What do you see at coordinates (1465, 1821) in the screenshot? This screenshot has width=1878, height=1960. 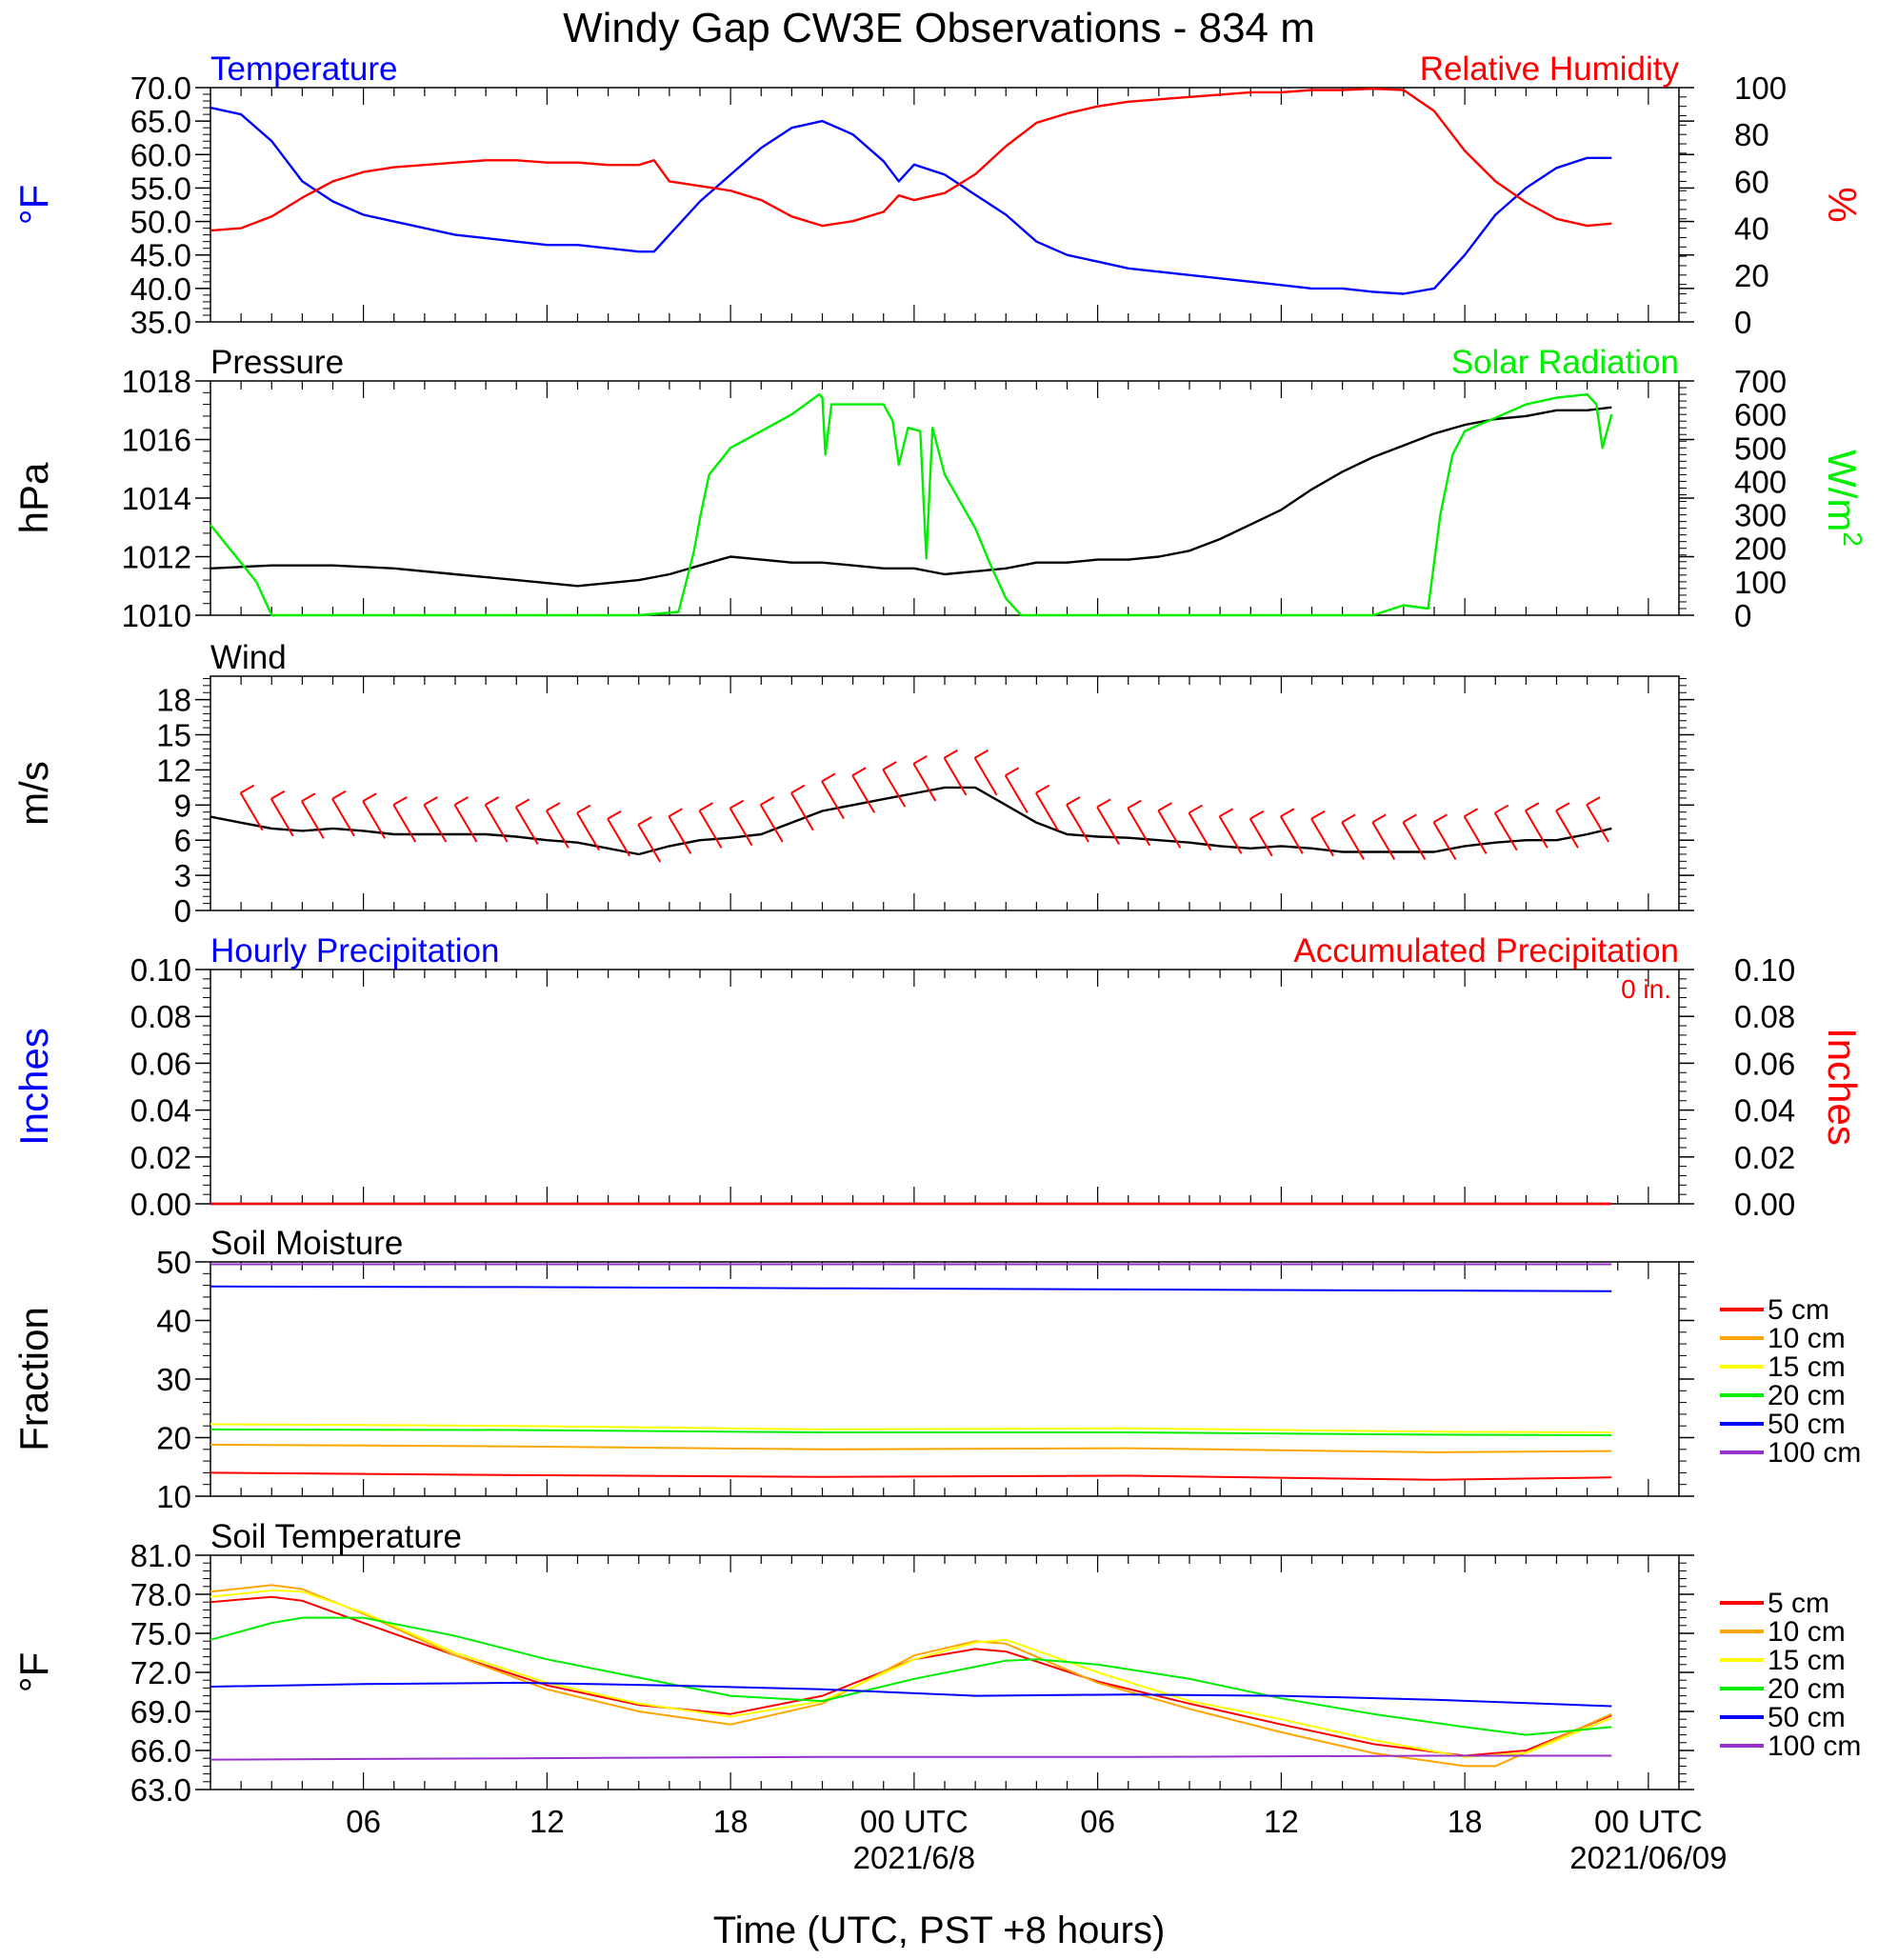 I see `x-tick-label: 18` at bounding box center [1465, 1821].